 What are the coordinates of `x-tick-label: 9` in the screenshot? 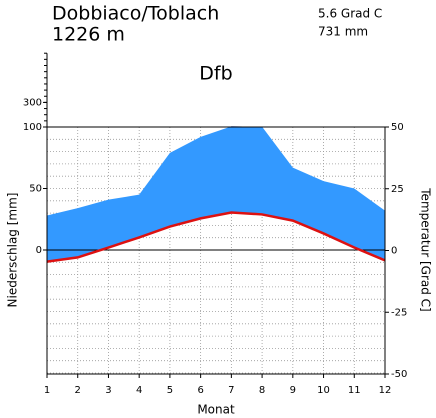 It's located at (293, 390).